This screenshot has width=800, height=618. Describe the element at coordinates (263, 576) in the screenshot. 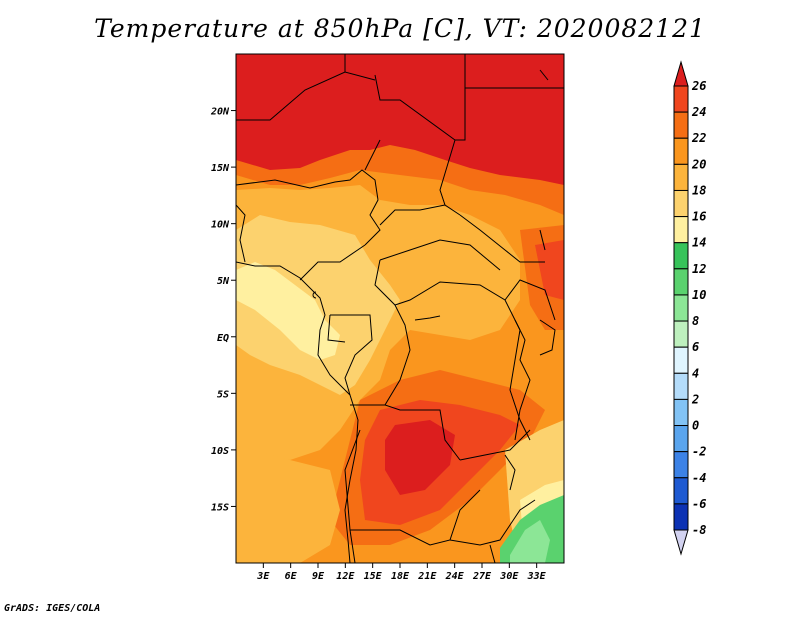

I see `lon-tick-label: 3E` at that location.